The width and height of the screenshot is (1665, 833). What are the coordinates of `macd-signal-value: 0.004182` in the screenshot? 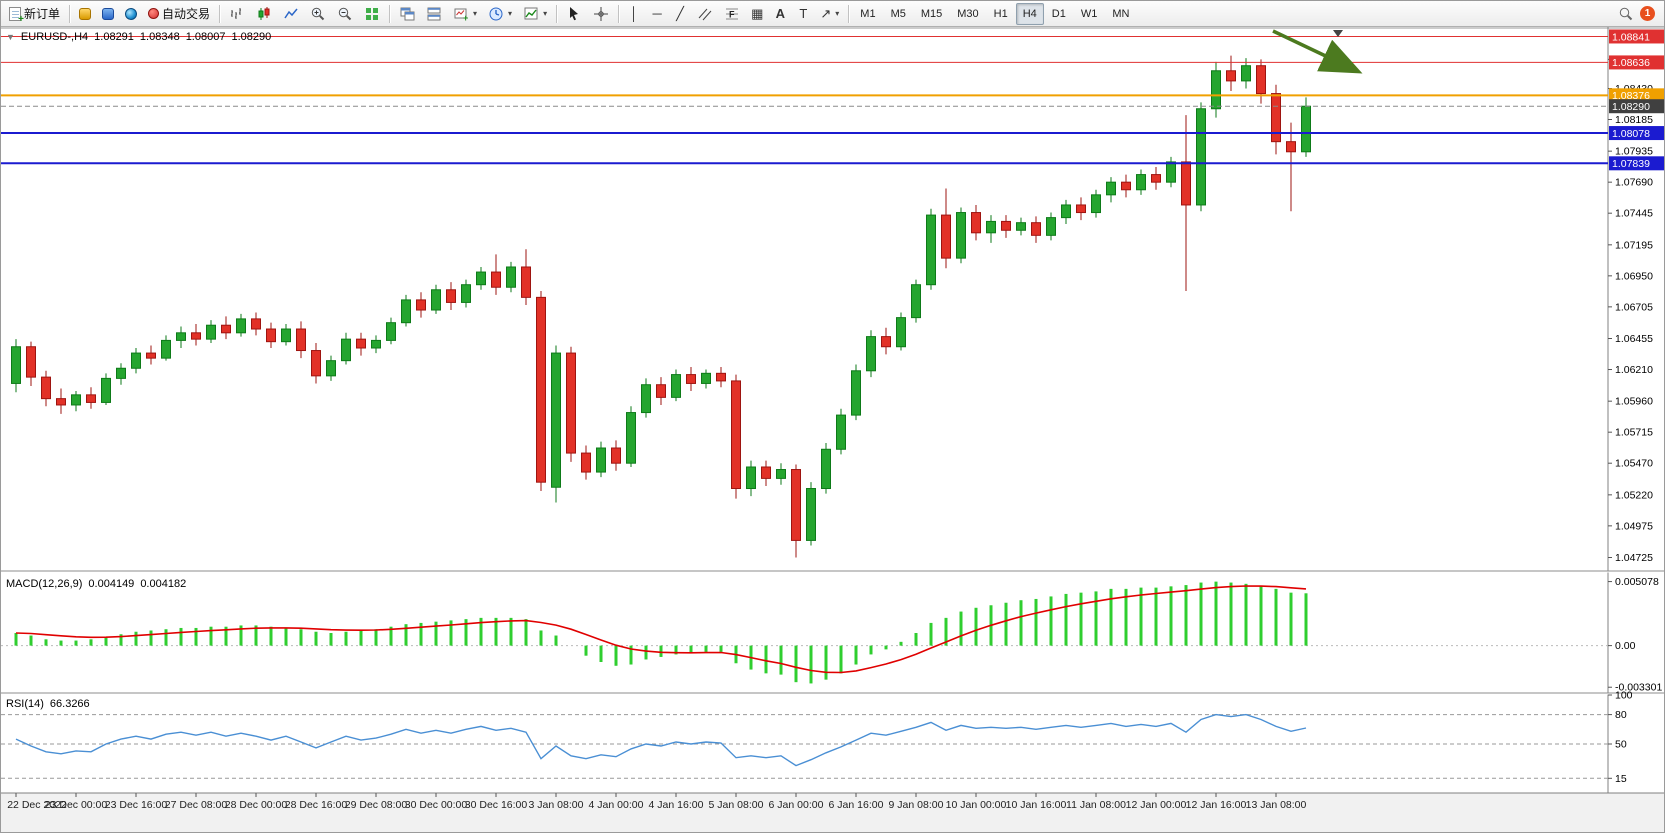 It's located at (163, 584).